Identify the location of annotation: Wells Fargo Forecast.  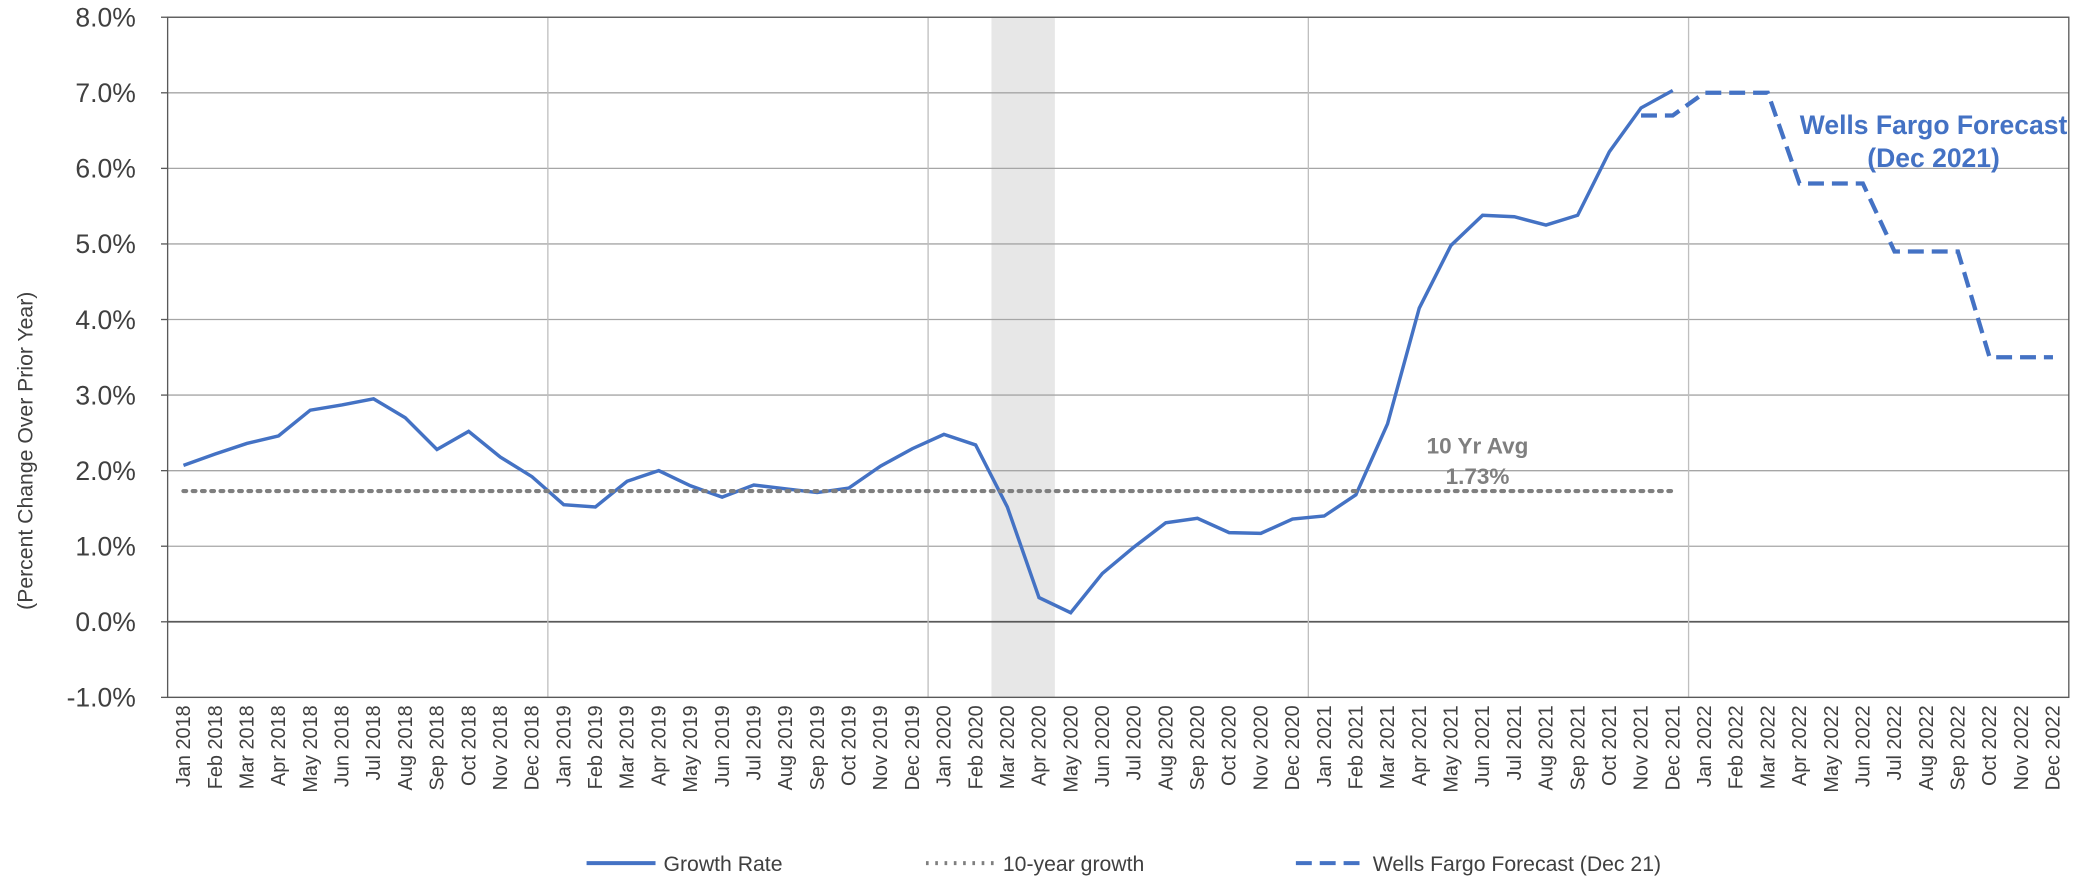
(1934, 125).